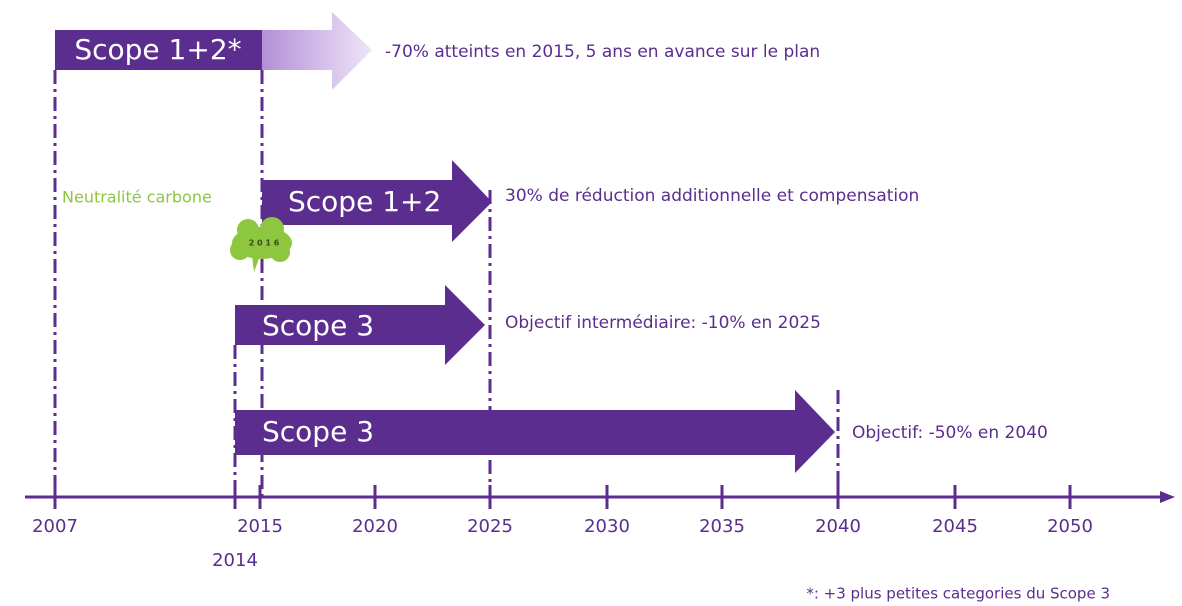 The width and height of the screenshot is (1182, 606). Describe the element at coordinates (1070, 526) in the screenshot. I see `year-label: 2050` at that location.